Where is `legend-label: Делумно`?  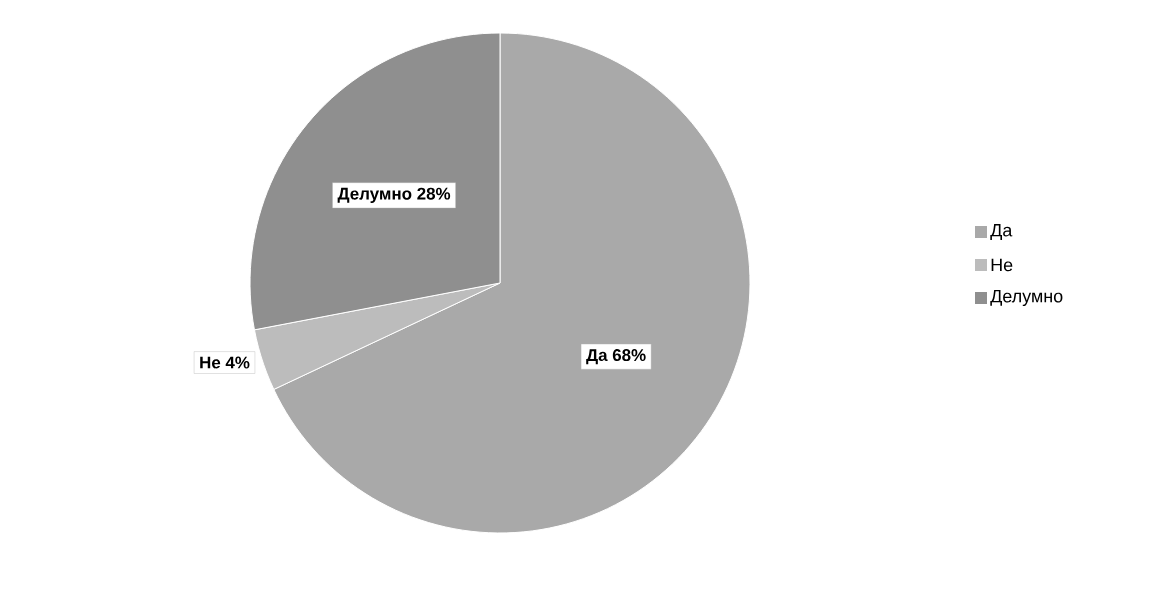 legend-label: Делумно is located at coordinates (1026, 298).